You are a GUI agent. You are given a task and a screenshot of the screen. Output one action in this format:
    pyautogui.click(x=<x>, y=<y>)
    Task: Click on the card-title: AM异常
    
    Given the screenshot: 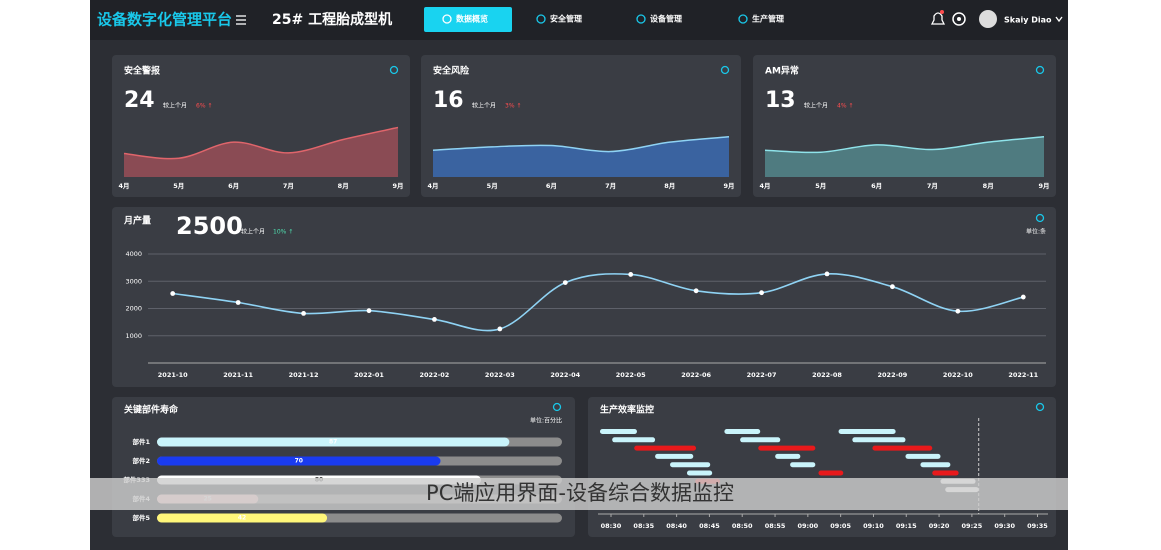 What is the action you would take?
    pyautogui.click(x=782, y=71)
    